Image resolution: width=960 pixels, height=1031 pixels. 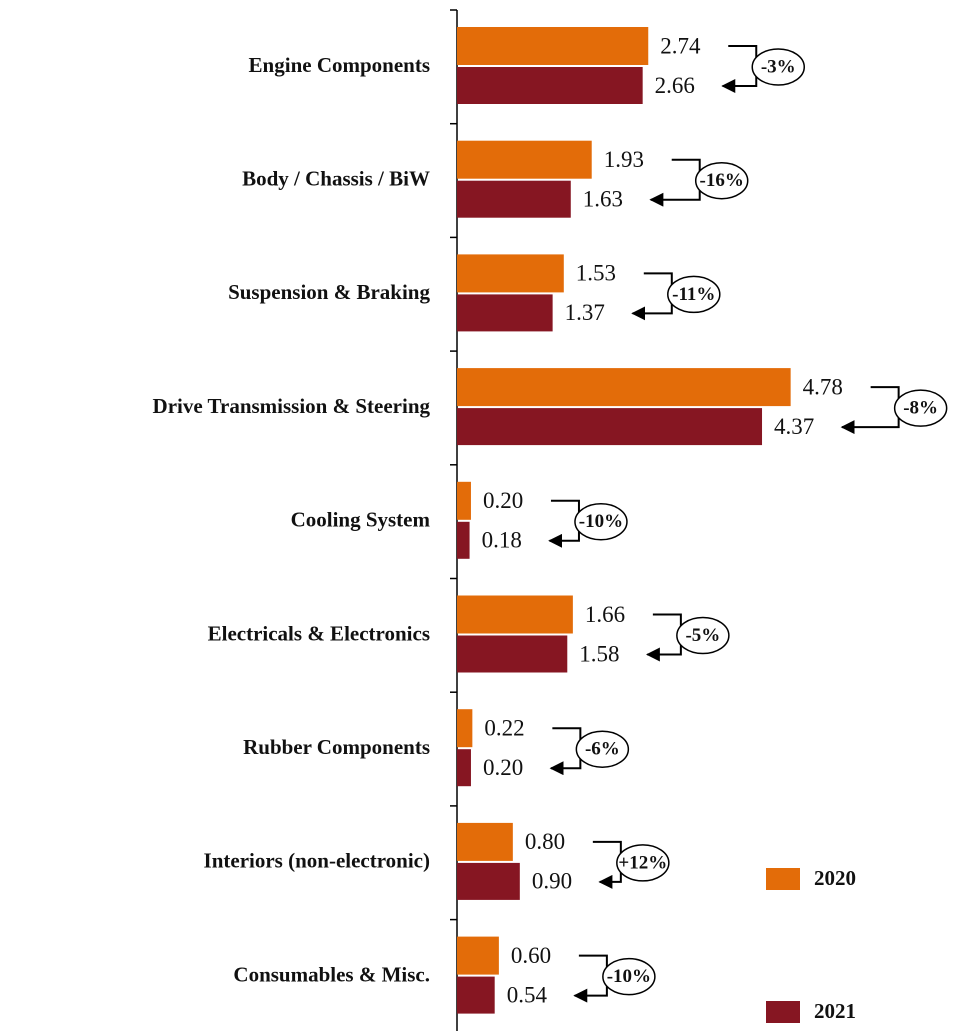 I want to click on category-label: Rubber Components, so click(x=336, y=747).